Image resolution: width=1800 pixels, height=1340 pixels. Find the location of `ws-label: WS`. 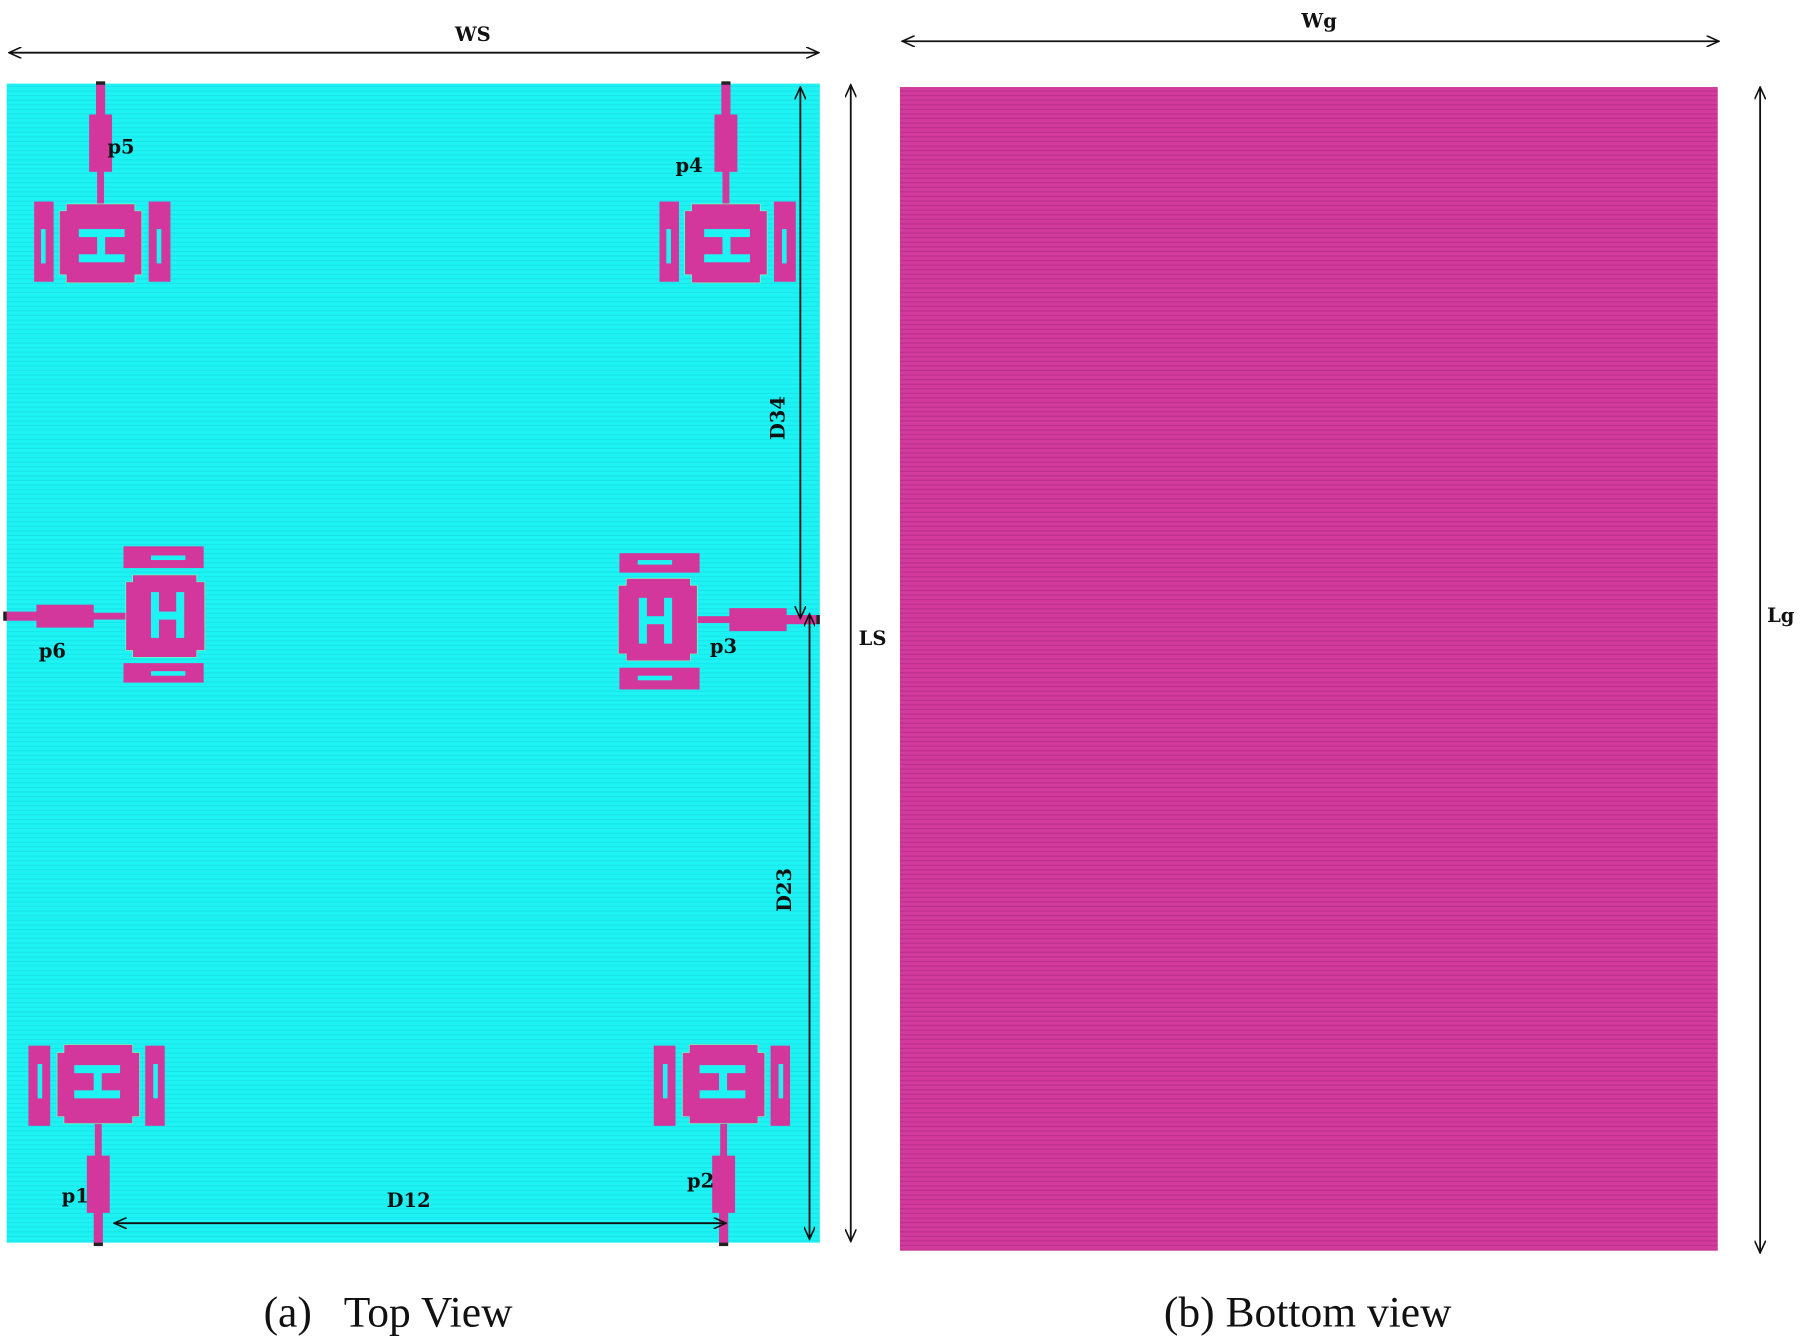

ws-label: WS is located at coordinates (472, 34).